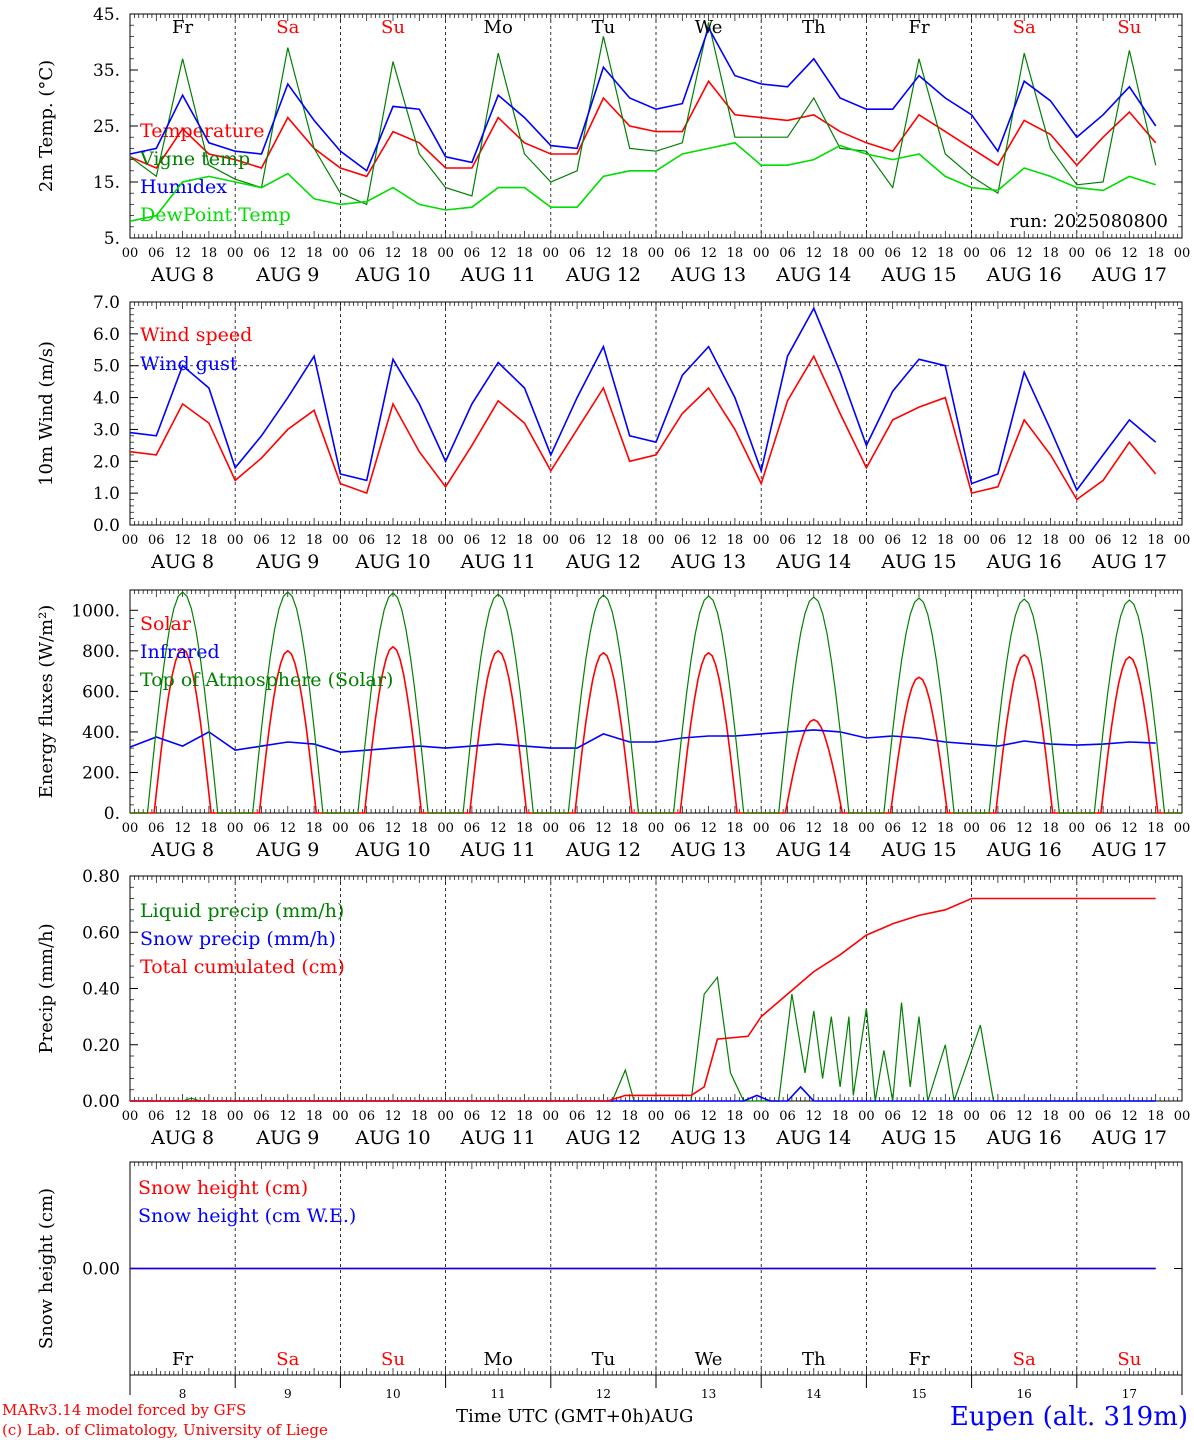 This screenshot has height=1440, width=1194. I want to click on time-axis-label: Time UTC (GMT+0h)AUG, so click(574, 1416).